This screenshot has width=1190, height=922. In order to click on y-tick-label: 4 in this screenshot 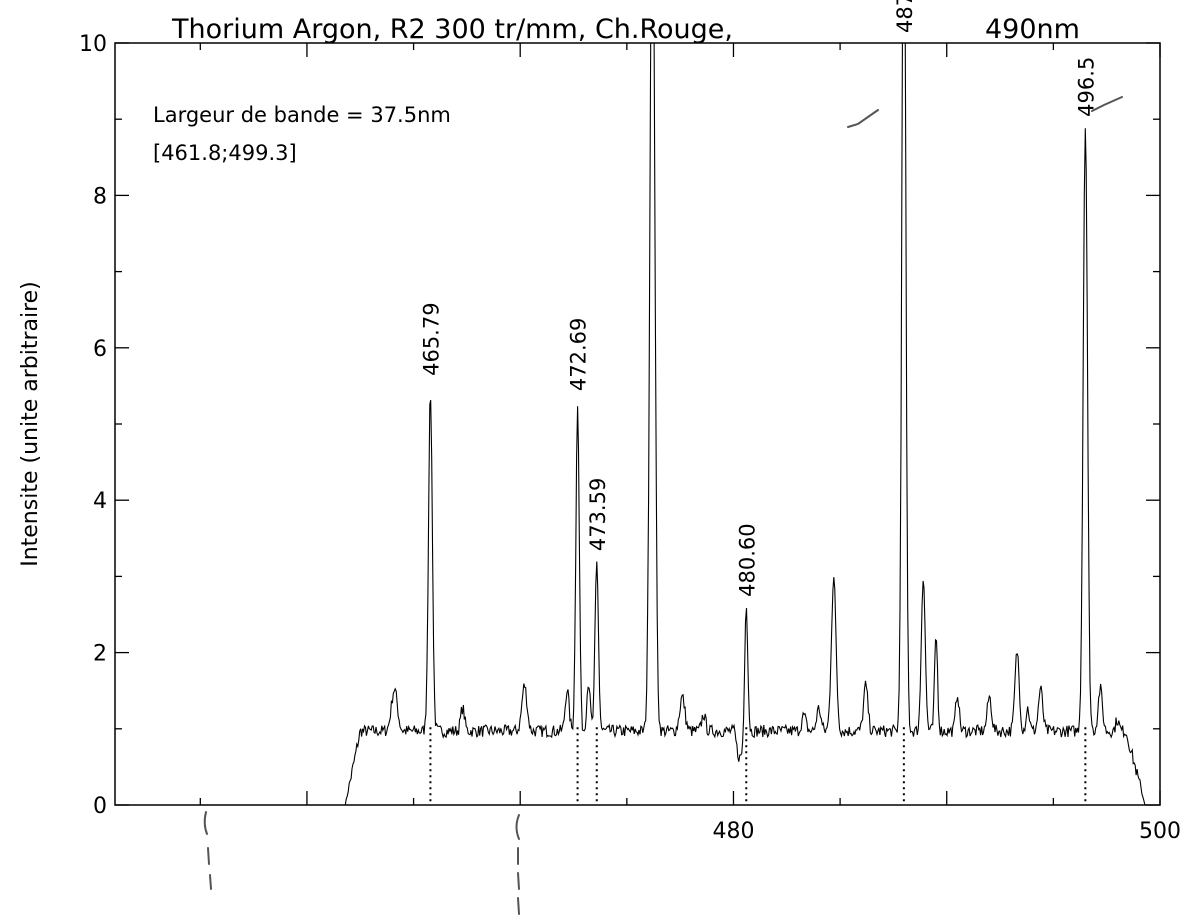, I will do `click(100, 501)`.